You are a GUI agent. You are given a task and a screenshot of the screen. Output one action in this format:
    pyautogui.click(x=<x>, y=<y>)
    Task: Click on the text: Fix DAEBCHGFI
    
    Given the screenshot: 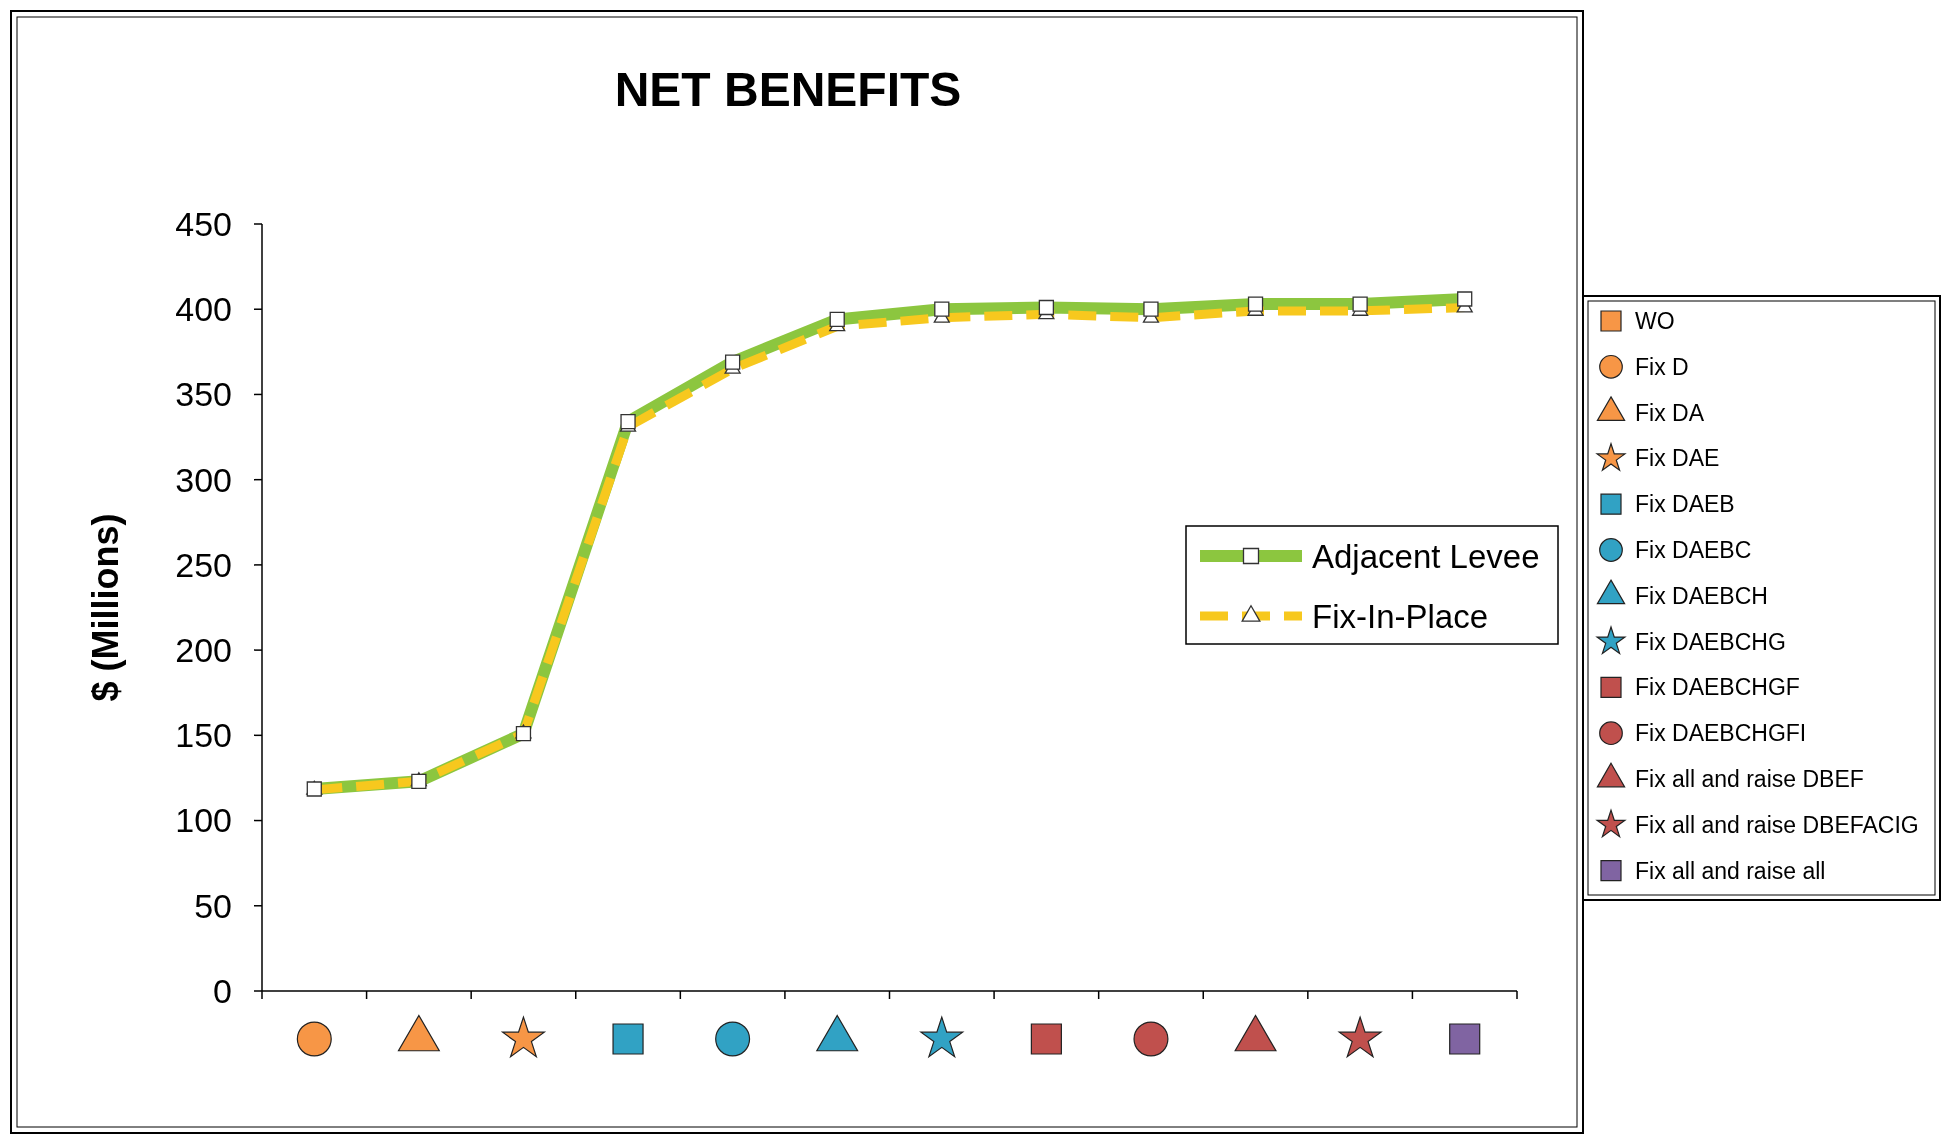 What is the action you would take?
    pyautogui.click(x=1721, y=733)
    